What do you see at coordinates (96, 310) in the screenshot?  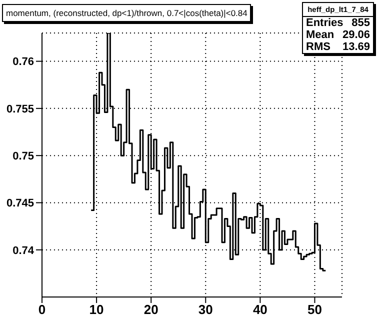 I see `x-tick-label: 10` at bounding box center [96, 310].